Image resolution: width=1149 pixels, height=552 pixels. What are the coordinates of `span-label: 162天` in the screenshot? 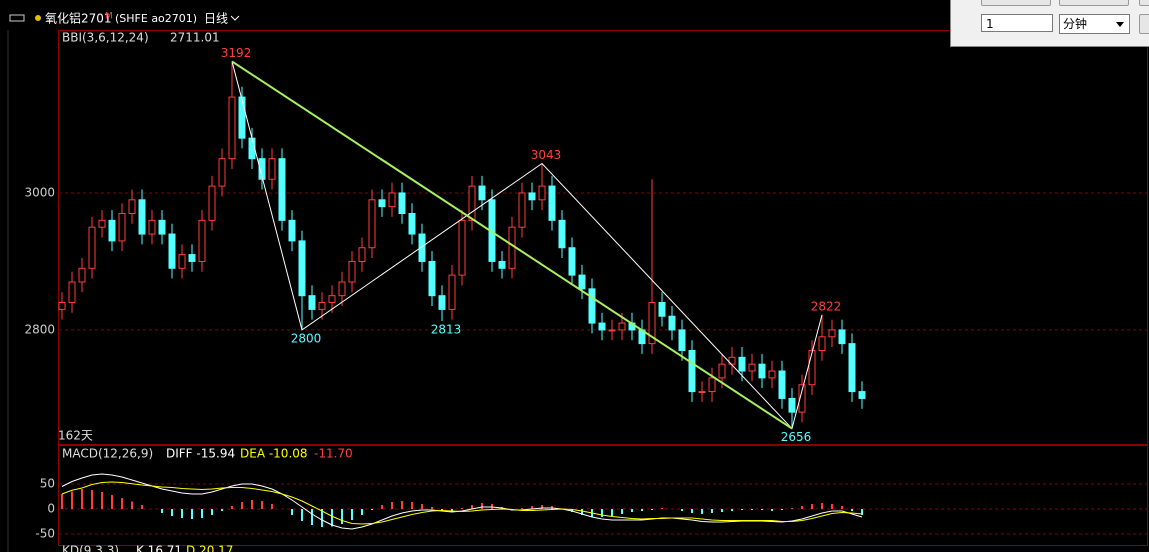 It's located at (75, 436).